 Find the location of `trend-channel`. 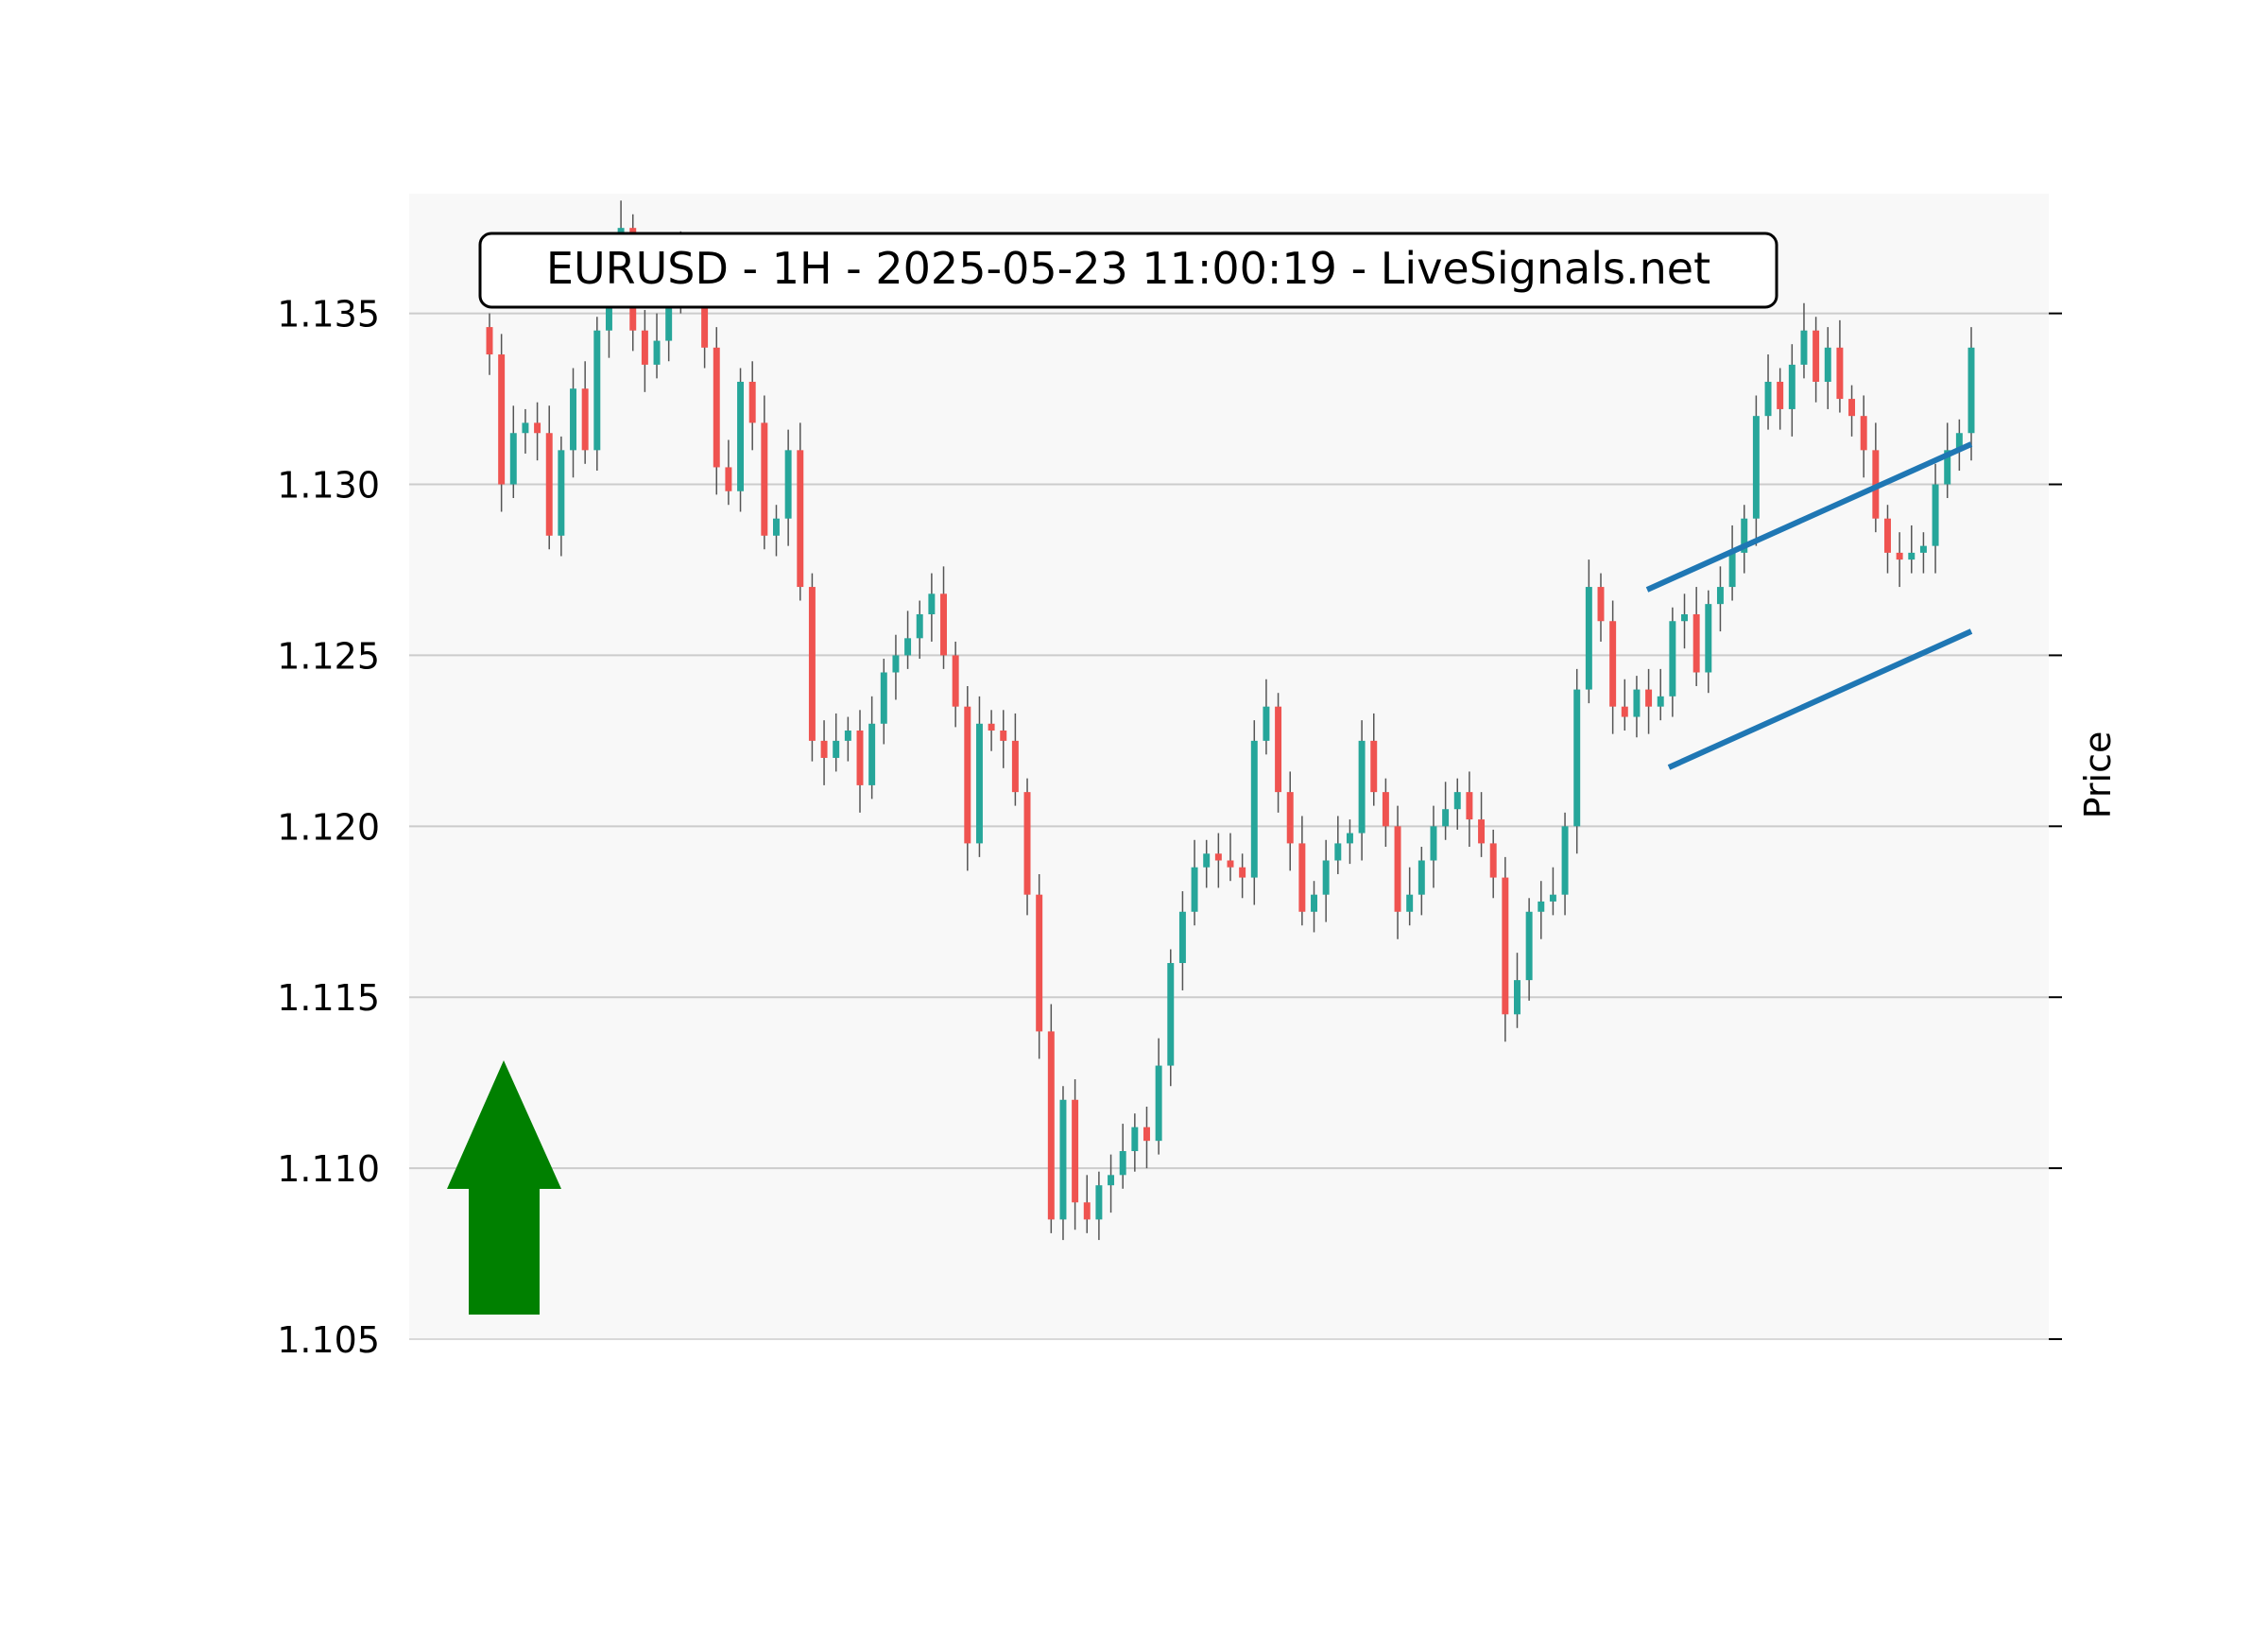

trend-channel is located at coordinates (1809, 605).